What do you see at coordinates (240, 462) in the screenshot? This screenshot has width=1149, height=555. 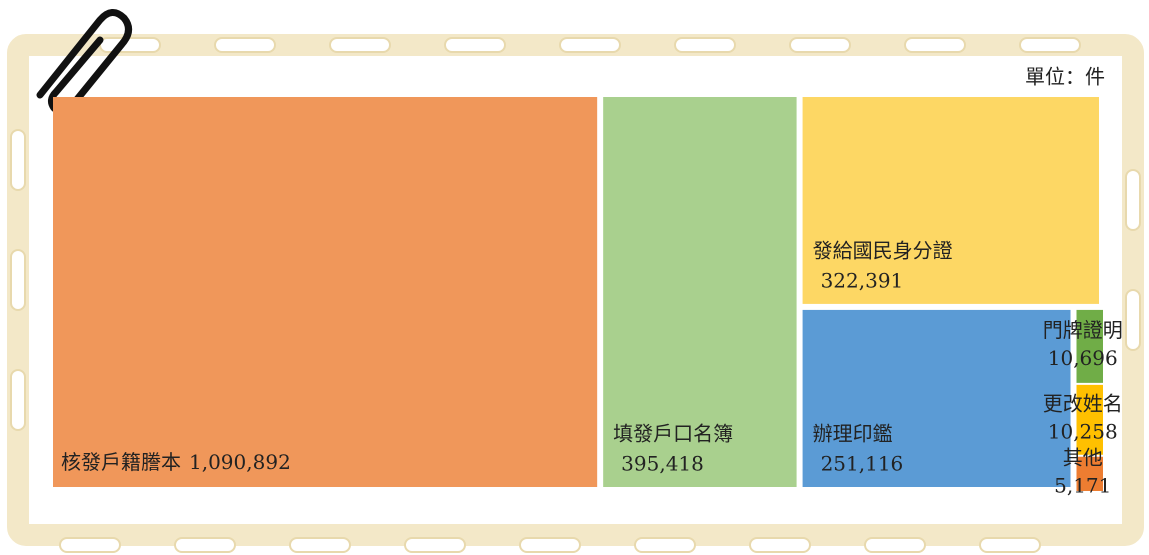 I see `value-label: 1,090,892` at bounding box center [240, 462].